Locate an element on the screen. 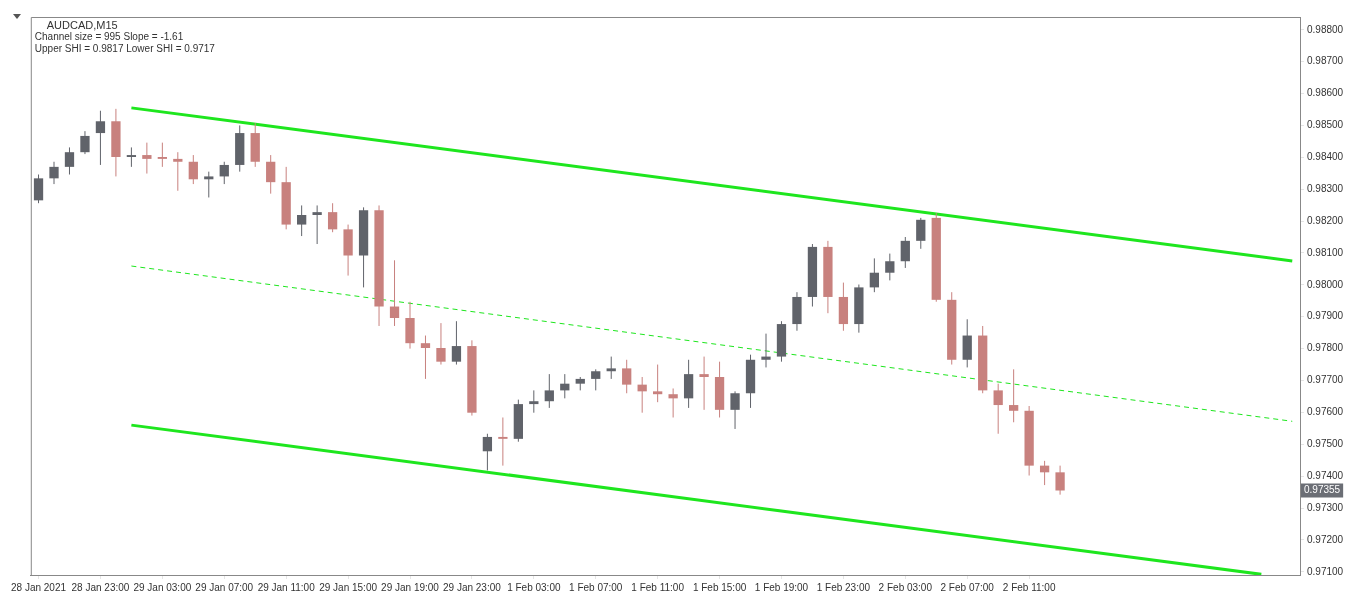  x-tick-label: 28 Jan 2021 is located at coordinates (38, 587).